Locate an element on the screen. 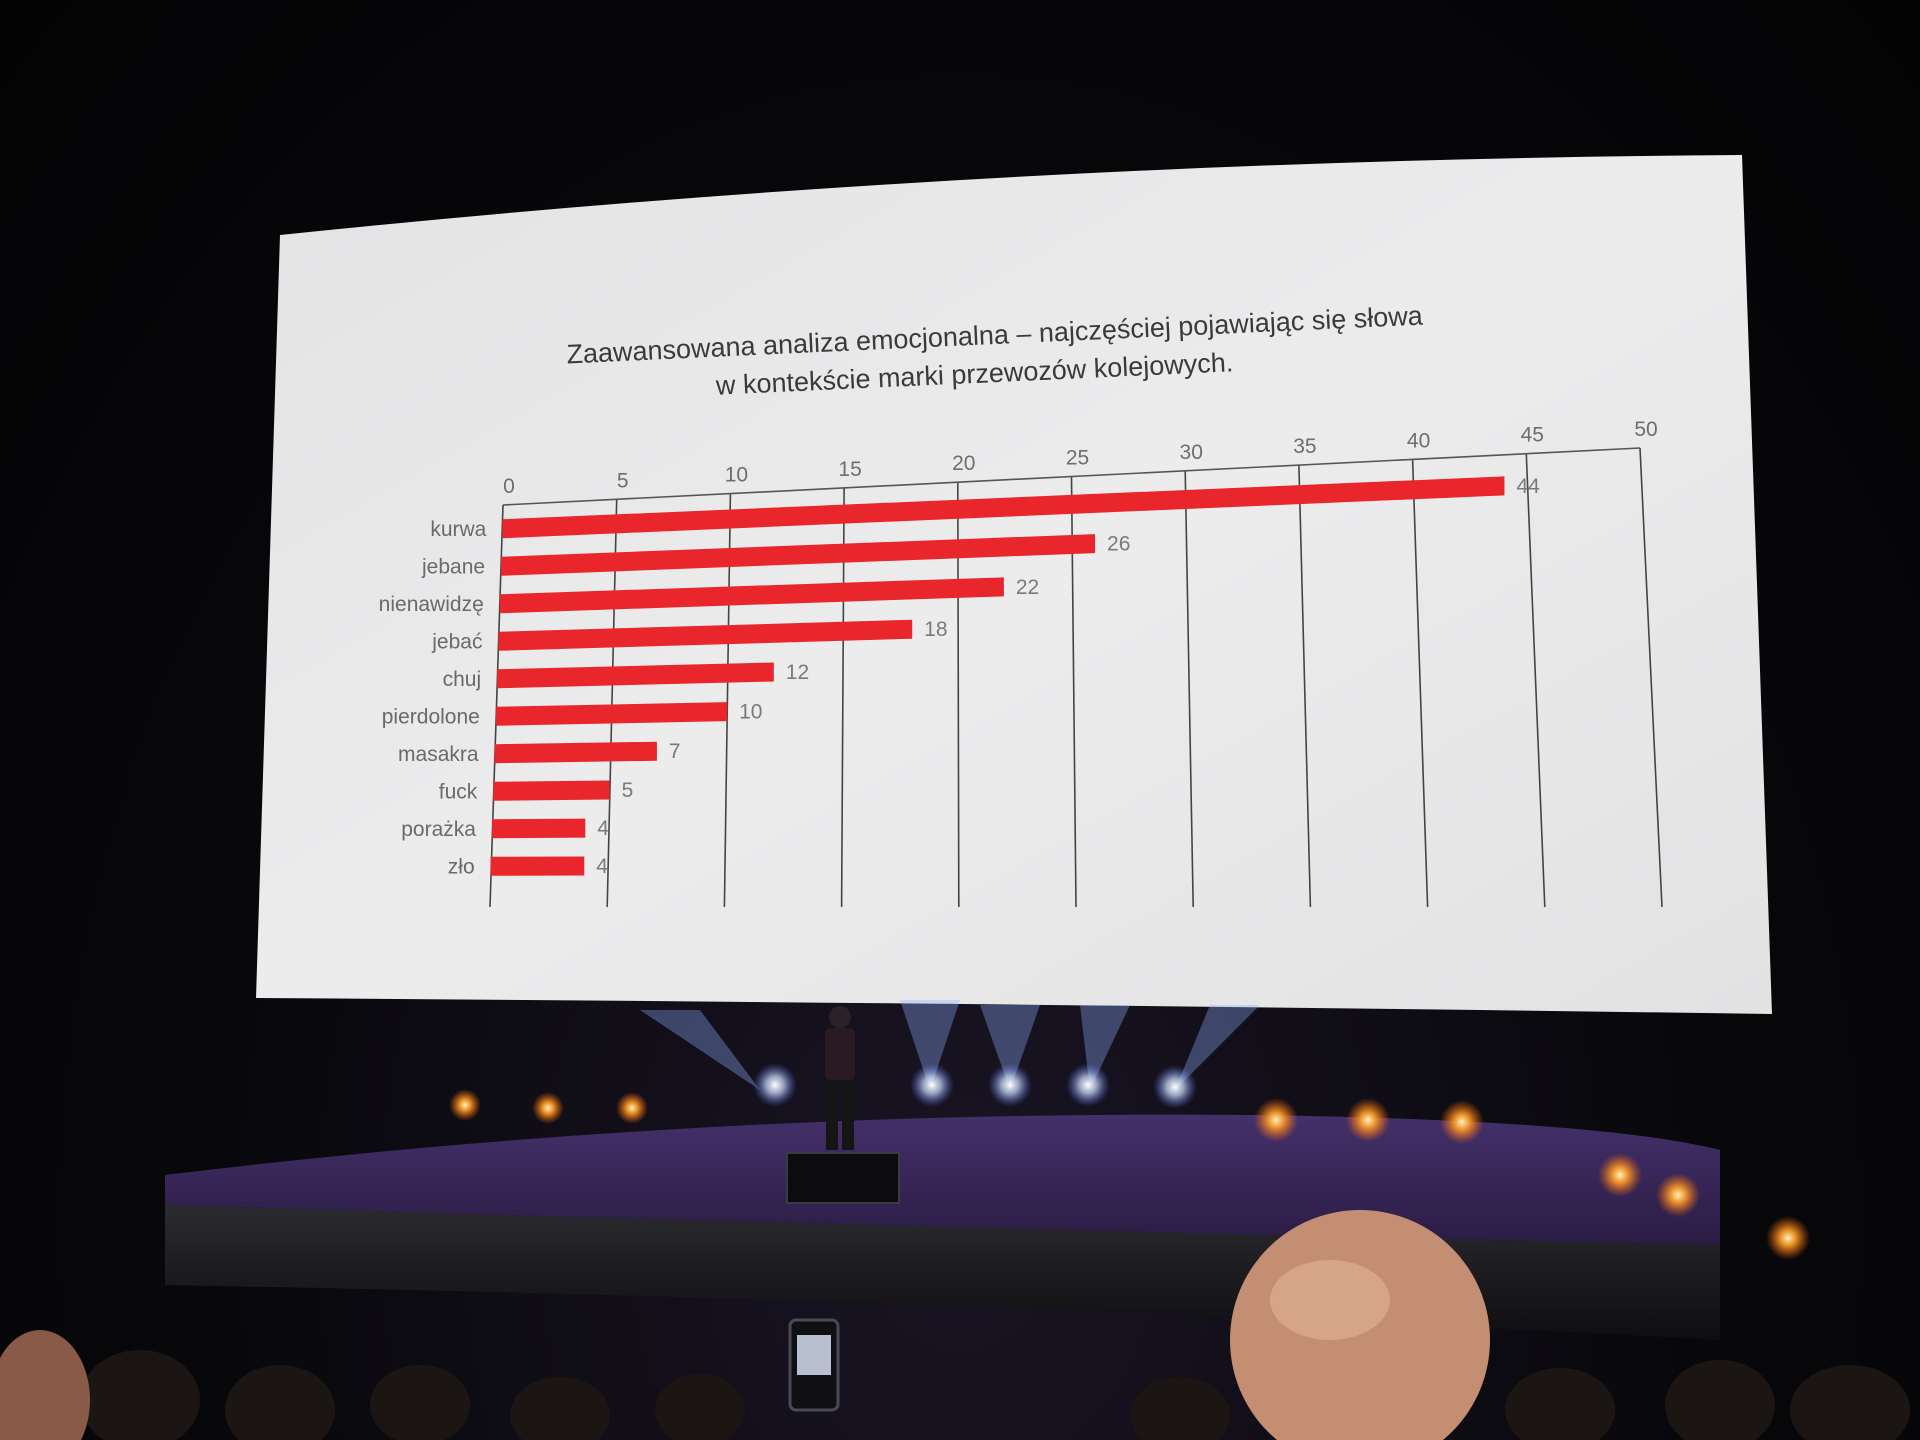 This screenshot has height=1440, width=1920. category-label: porażka is located at coordinates (438, 829).